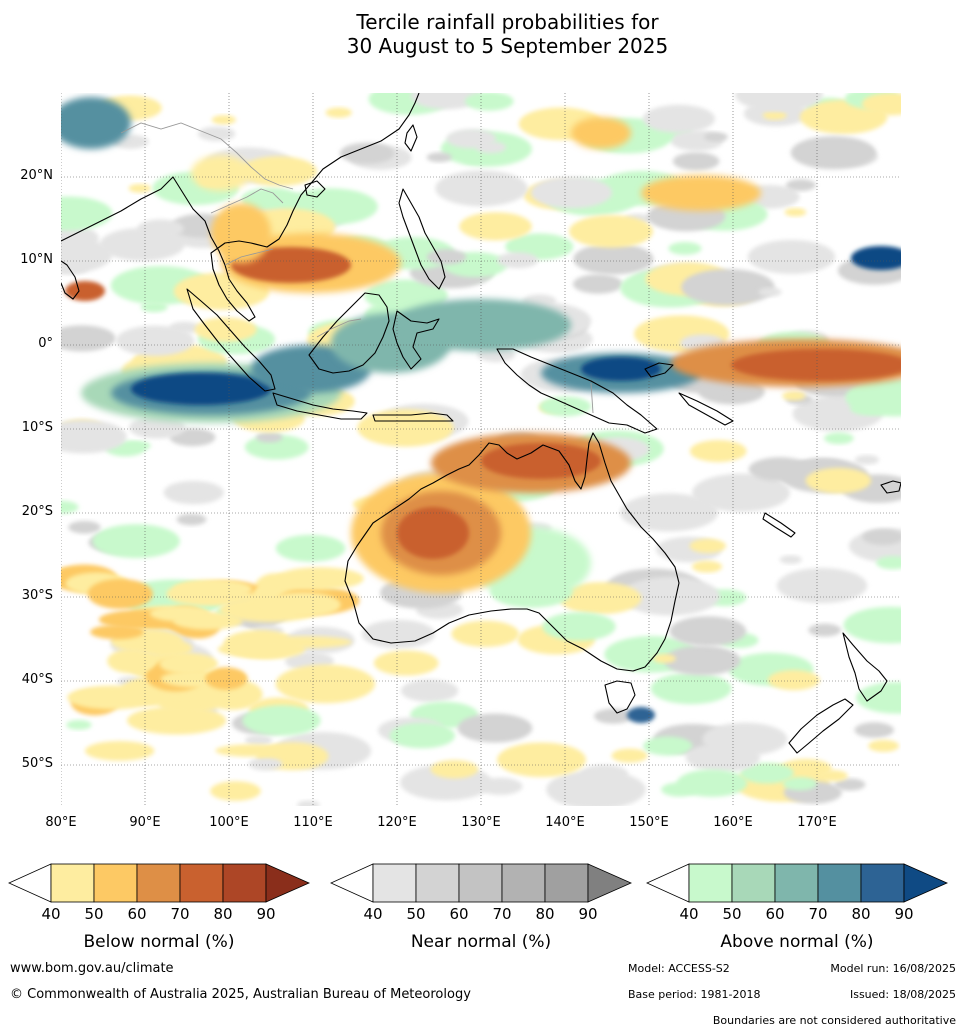 This screenshot has width=965, height=1035. I want to click on lat-label-20n: 20°N, so click(36, 175).